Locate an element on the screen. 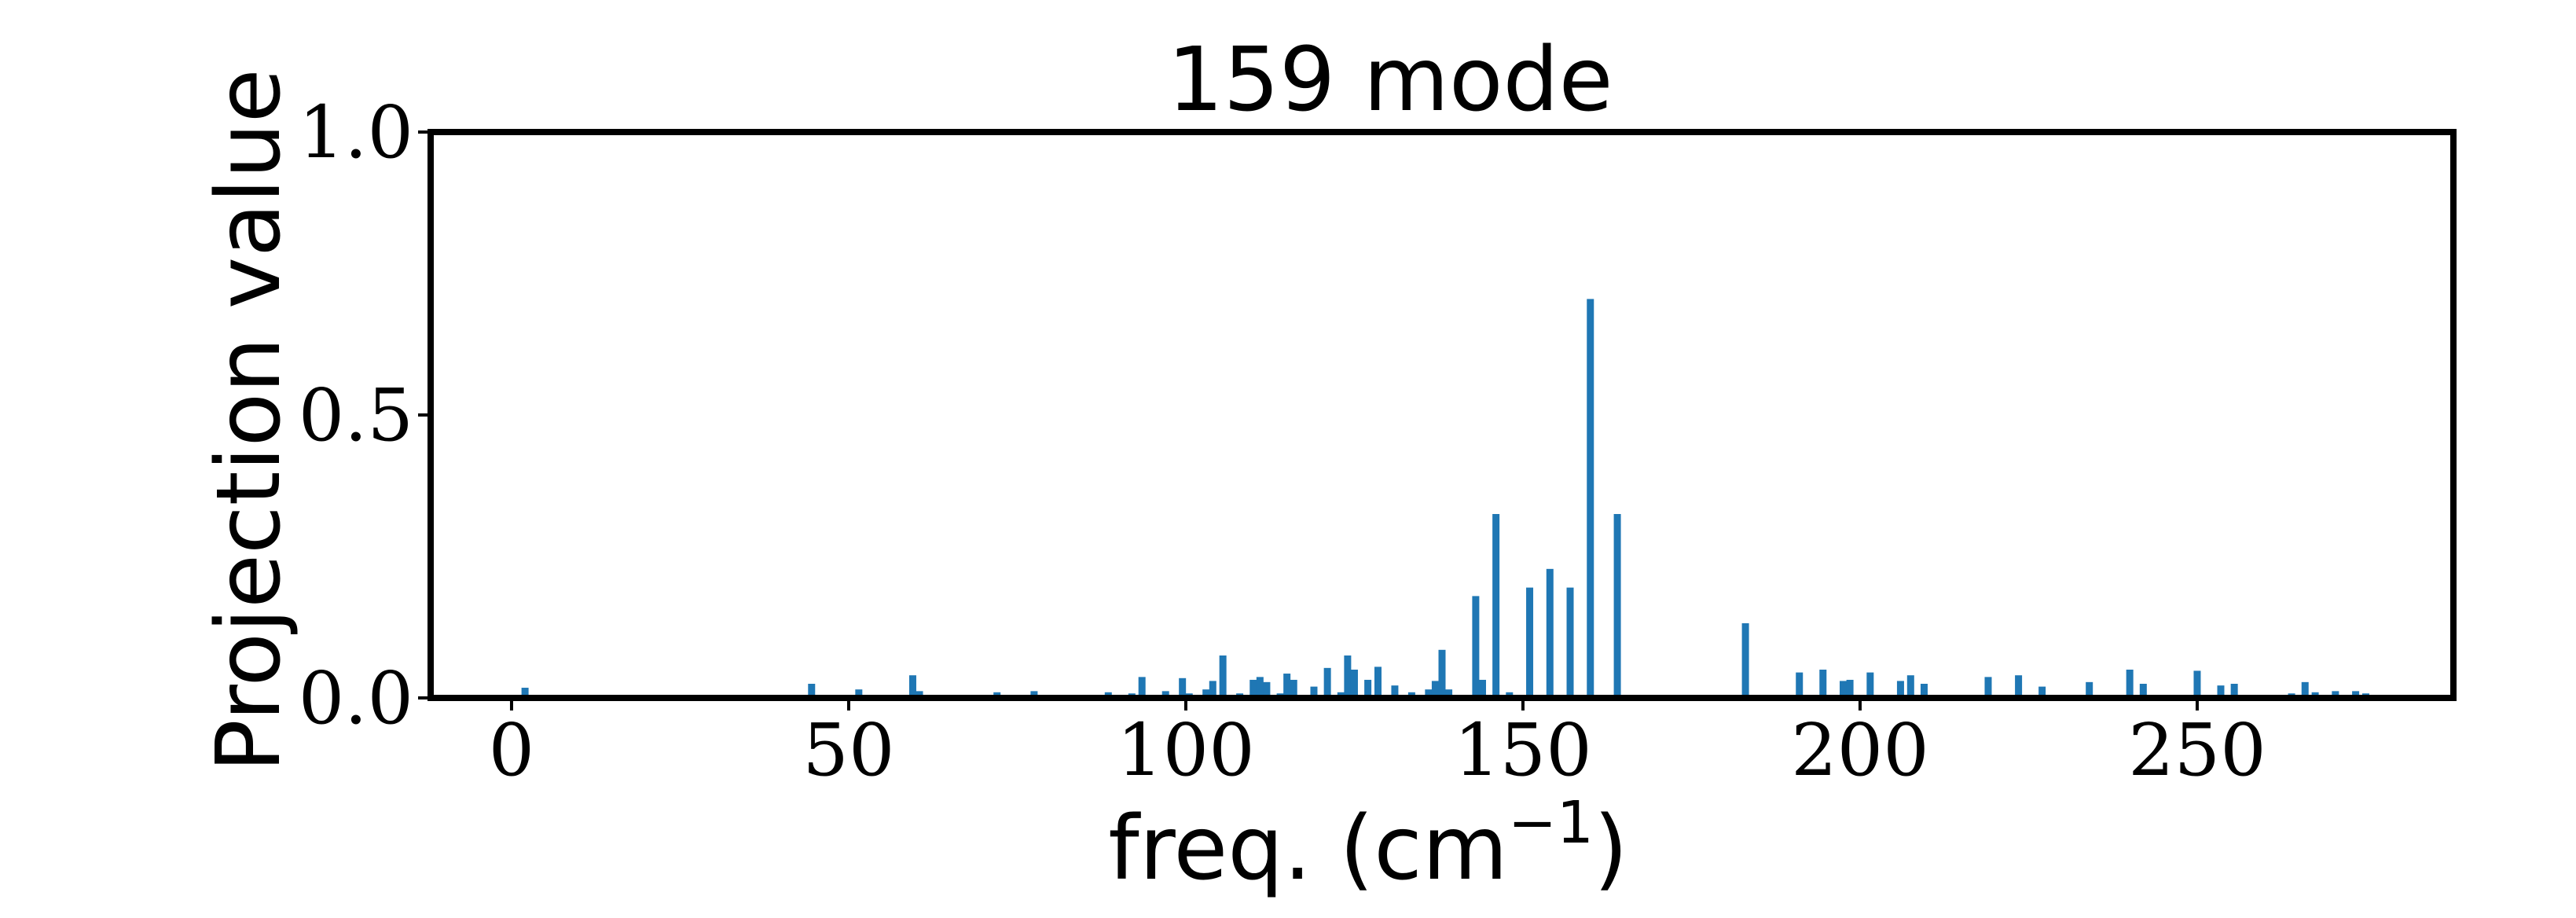 The width and height of the screenshot is (2576, 918). x-tick-label: 150 is located at coordinates (1523, 750).